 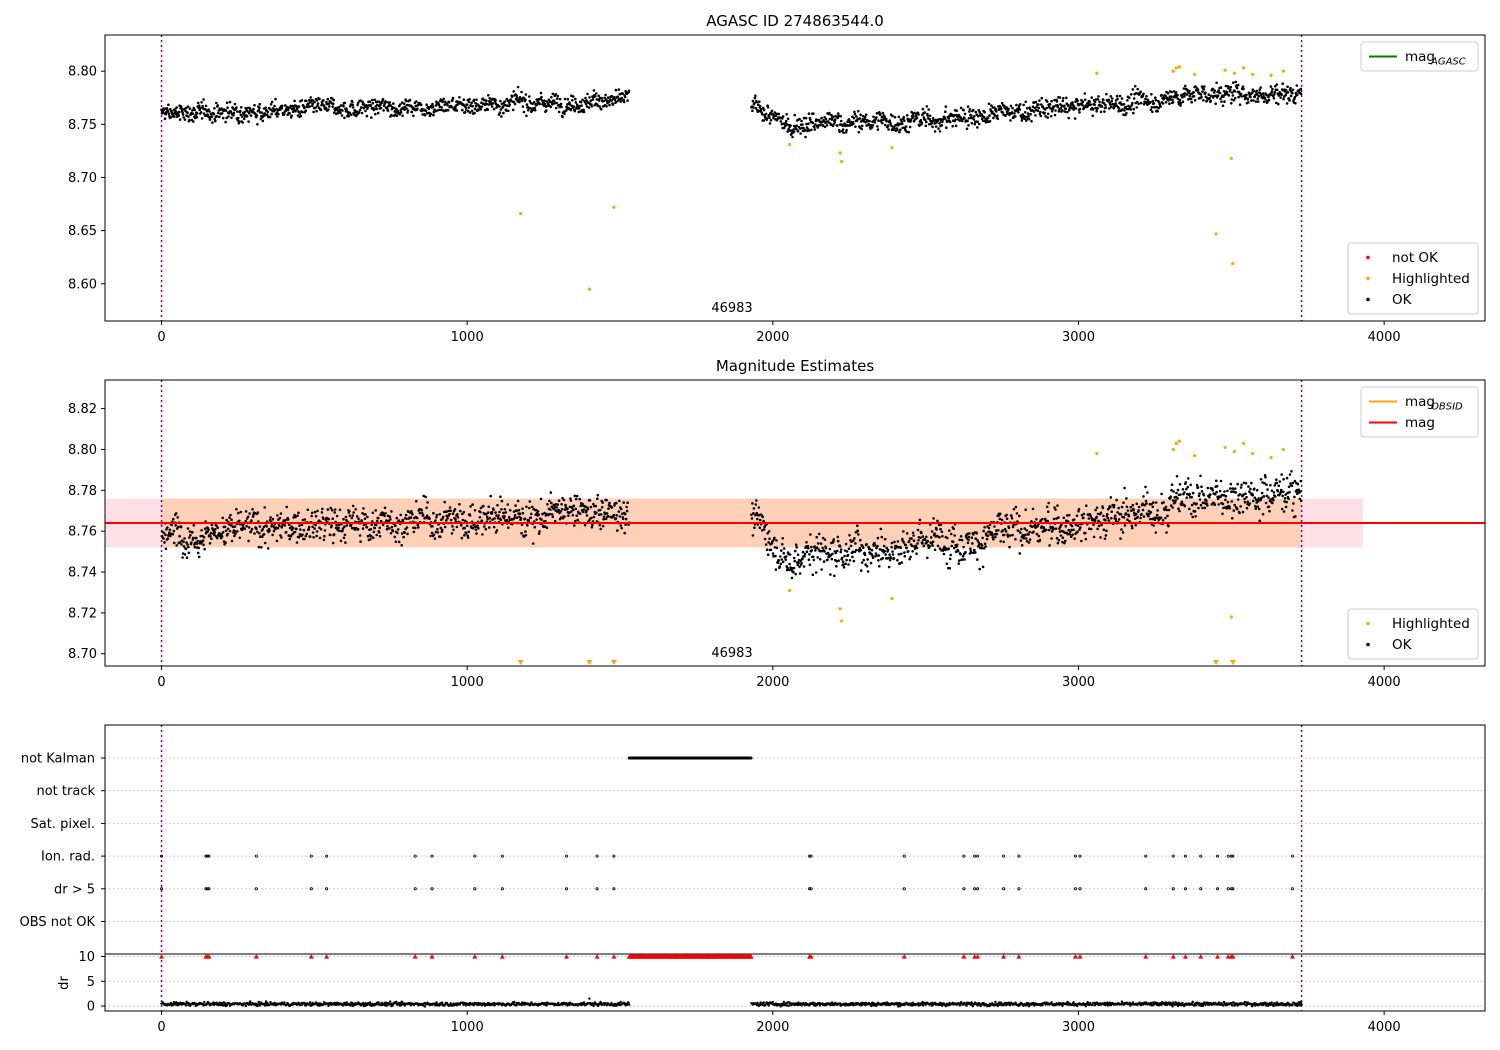 I want to click on legend-label: mag, so click(x=1420, y=57).